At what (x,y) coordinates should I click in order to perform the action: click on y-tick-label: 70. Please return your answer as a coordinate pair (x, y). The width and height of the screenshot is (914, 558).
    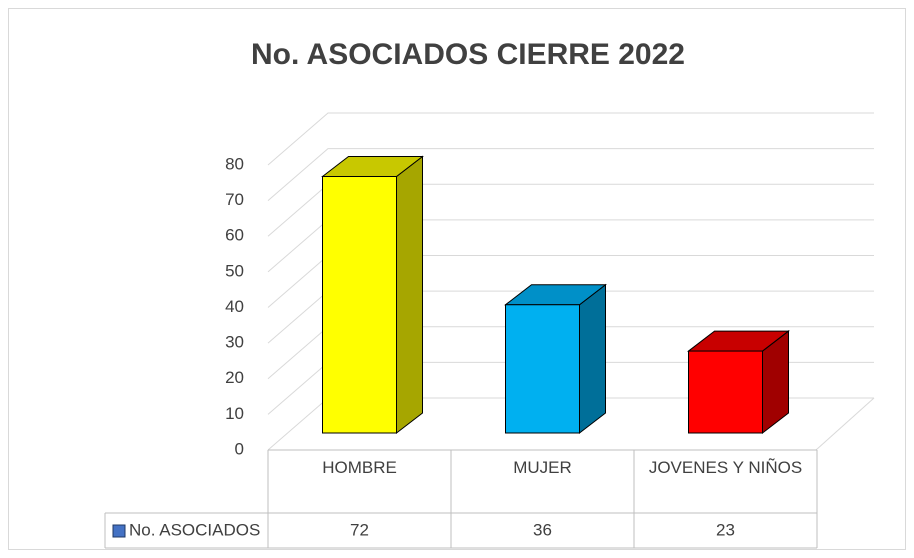
    Looking at the image, I should click on (234, 199).